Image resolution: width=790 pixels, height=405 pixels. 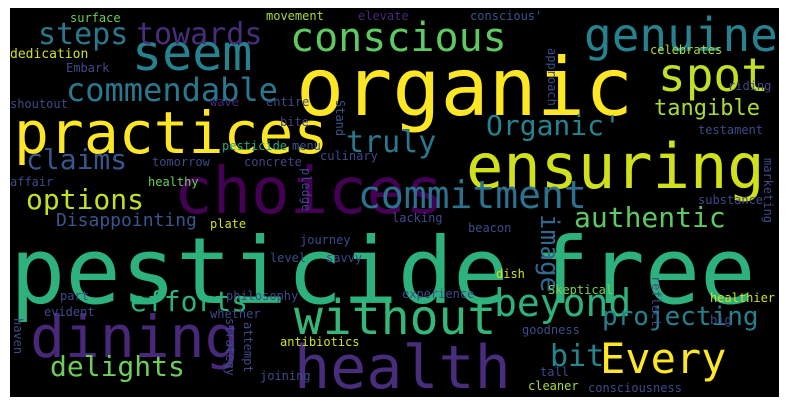 I want to click on word-genuine: genuine, so click(x=681, y=35).